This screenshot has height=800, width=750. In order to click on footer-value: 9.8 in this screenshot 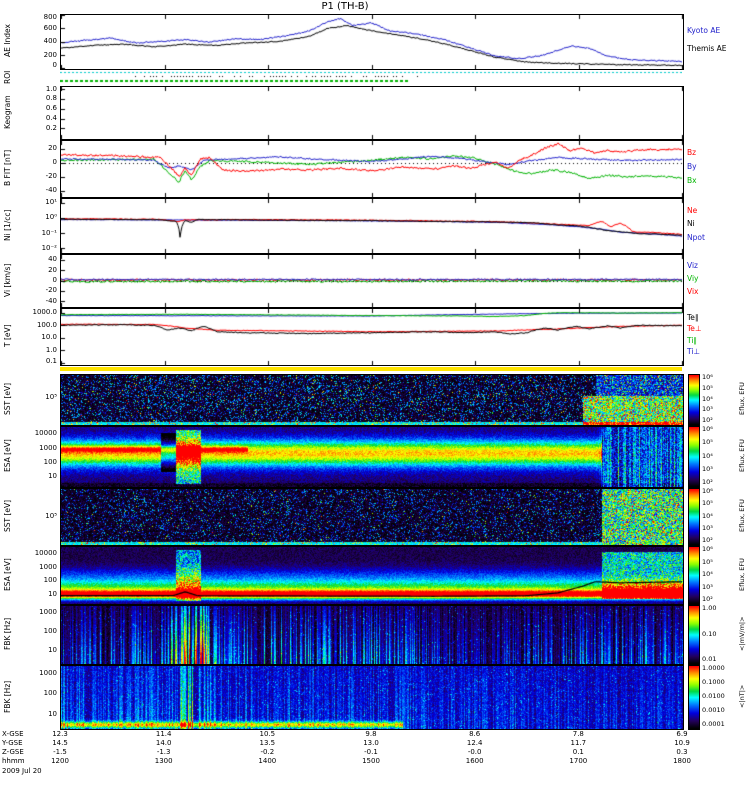, I will do `click(371, 734)`.